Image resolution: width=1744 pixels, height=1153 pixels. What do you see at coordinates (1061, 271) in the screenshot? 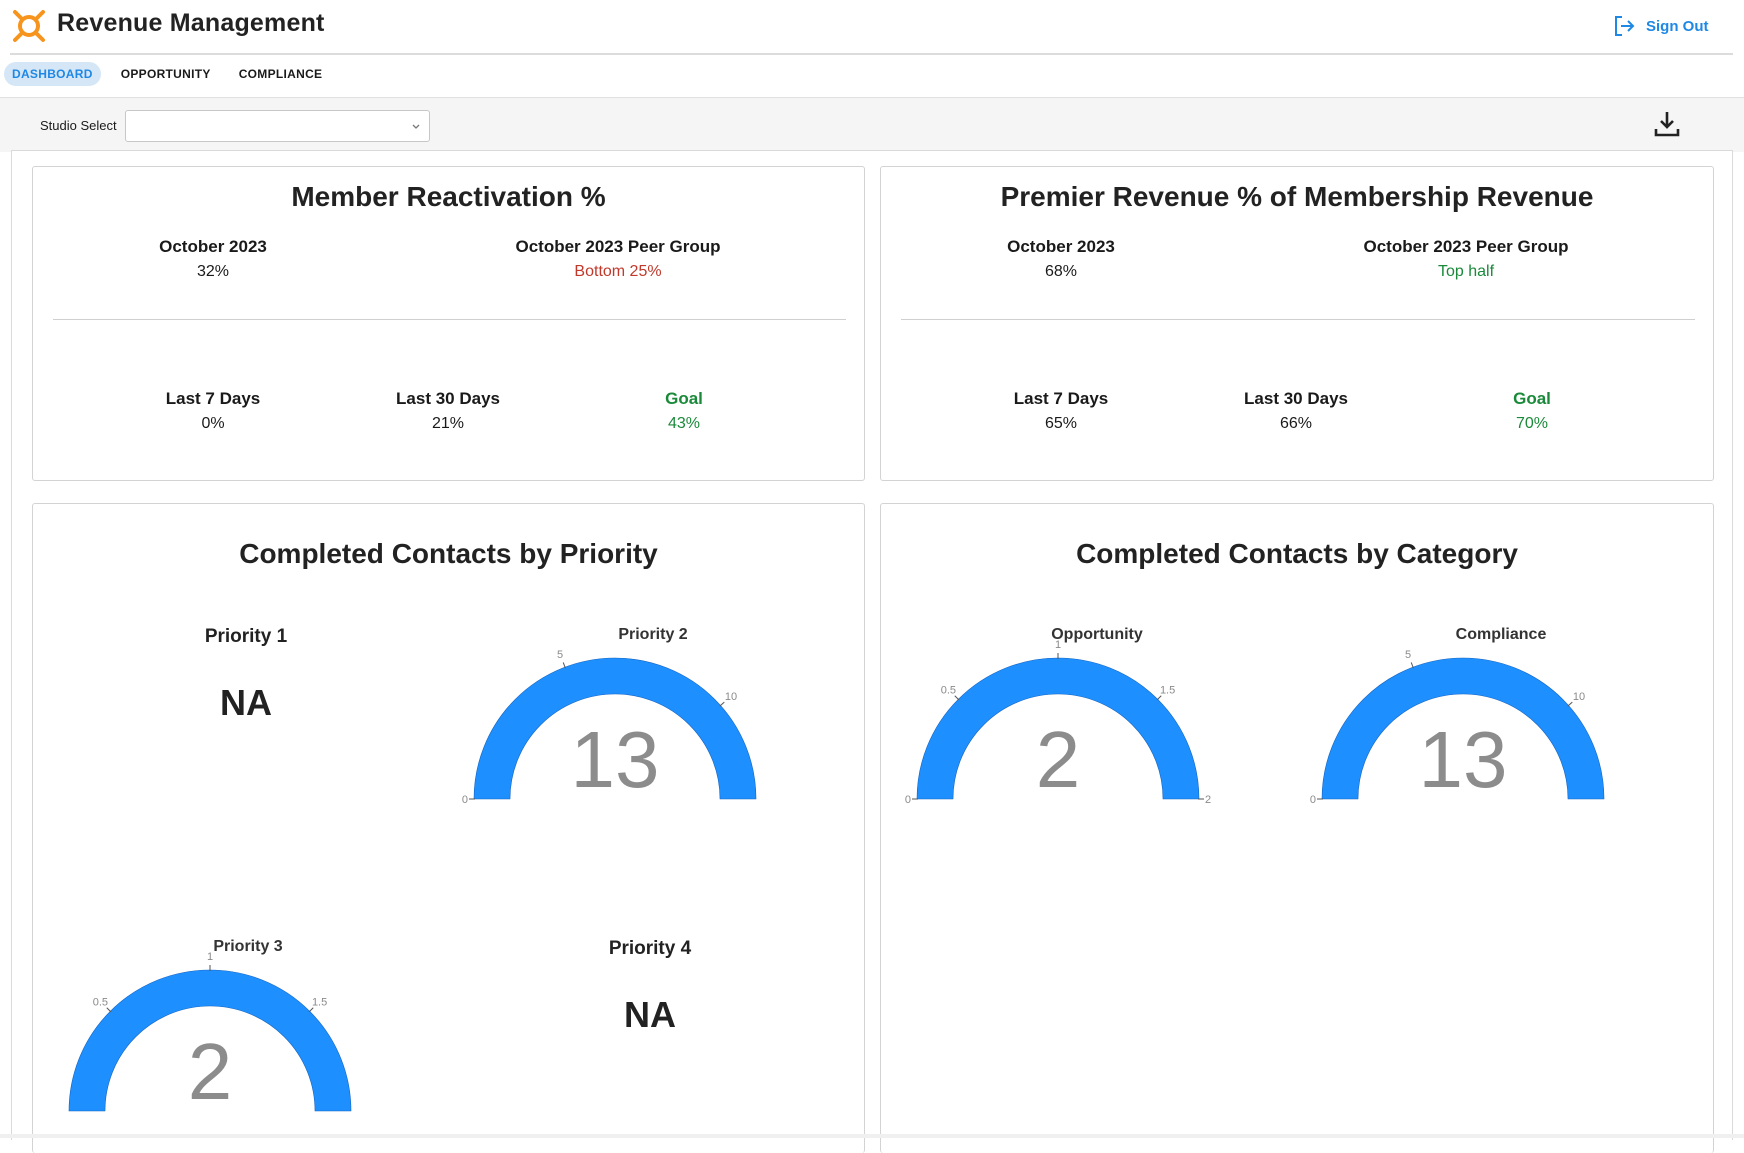
I see `metric-value: 68%` at bounding box center [1061, 271].